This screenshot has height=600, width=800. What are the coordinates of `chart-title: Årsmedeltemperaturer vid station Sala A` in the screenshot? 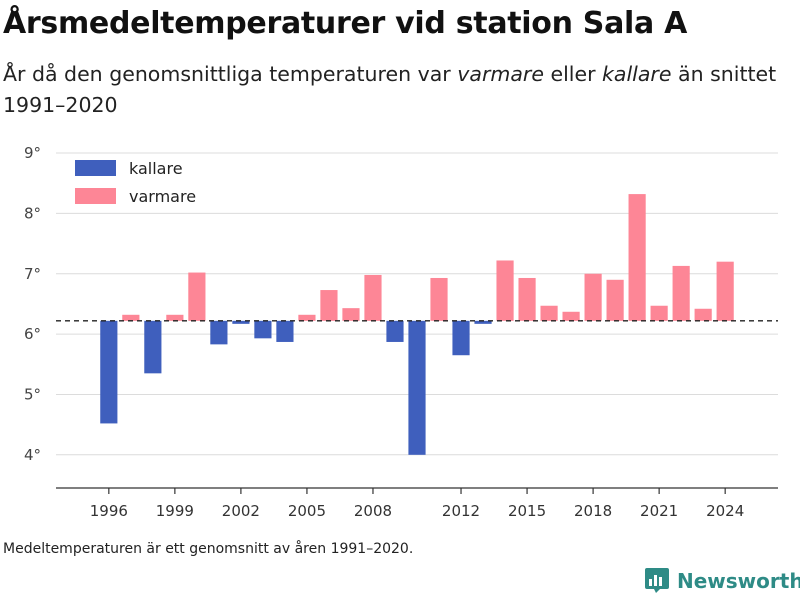 It's located at (345, 23).